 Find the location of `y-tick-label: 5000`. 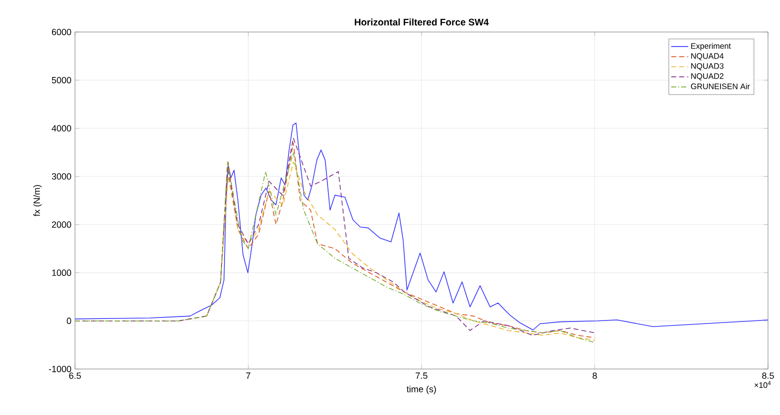

y-tick-label: 5000 is located at coordinates (62, 80).